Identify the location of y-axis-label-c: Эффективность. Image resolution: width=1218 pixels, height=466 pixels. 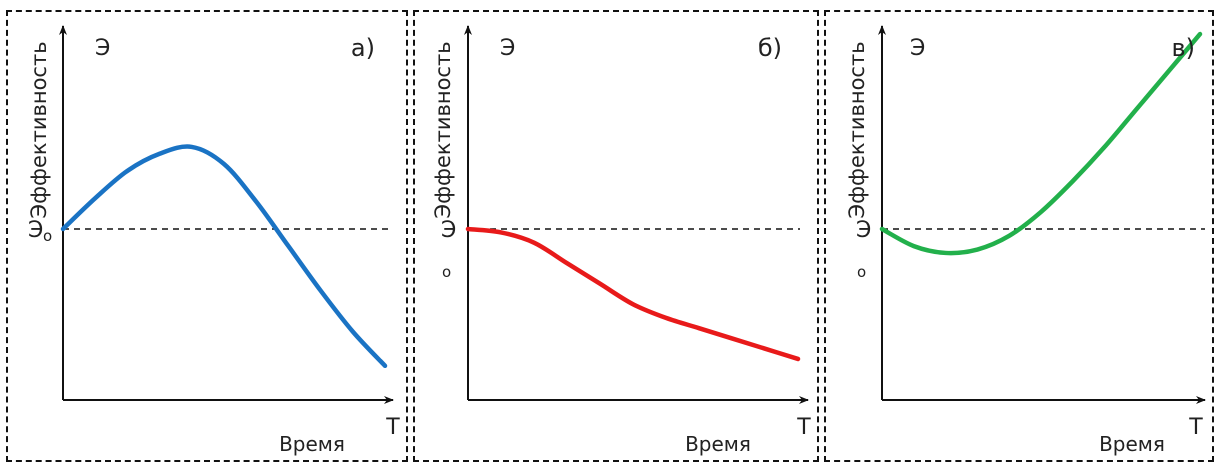
(857, 129).